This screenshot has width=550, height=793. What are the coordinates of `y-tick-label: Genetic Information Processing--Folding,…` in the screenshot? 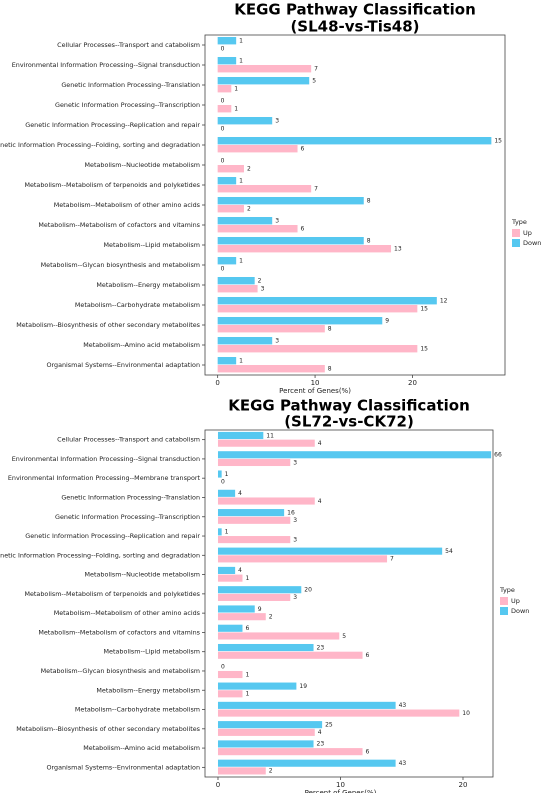 It's located at (100, 555).